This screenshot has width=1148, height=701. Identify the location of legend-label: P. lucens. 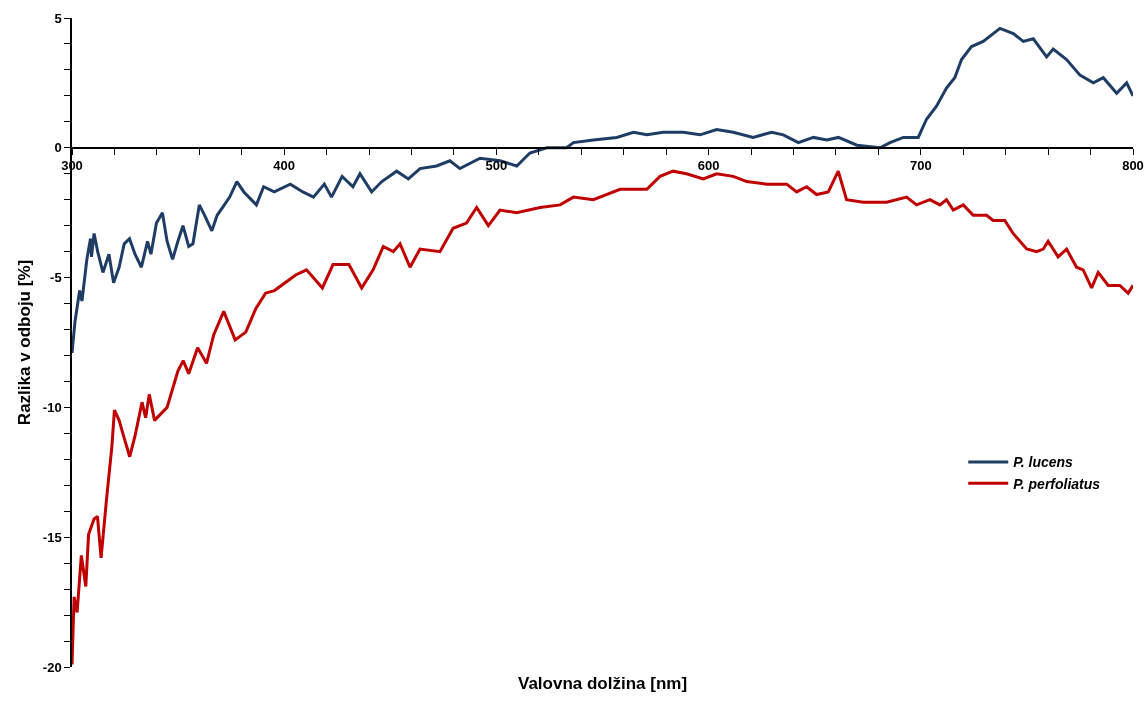
(1043, 462).